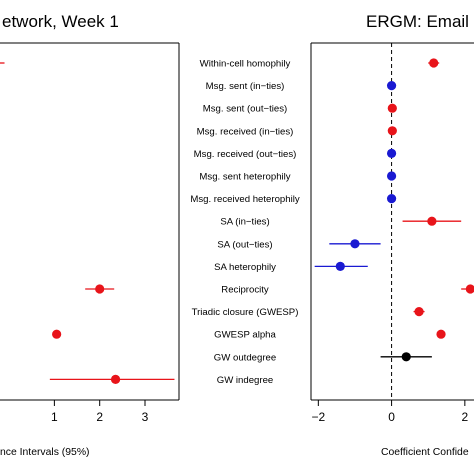  Describe the element at coordinates (419, 312) in the screenshot. I see `right-triadic-closure-gwesp-point` at that location.